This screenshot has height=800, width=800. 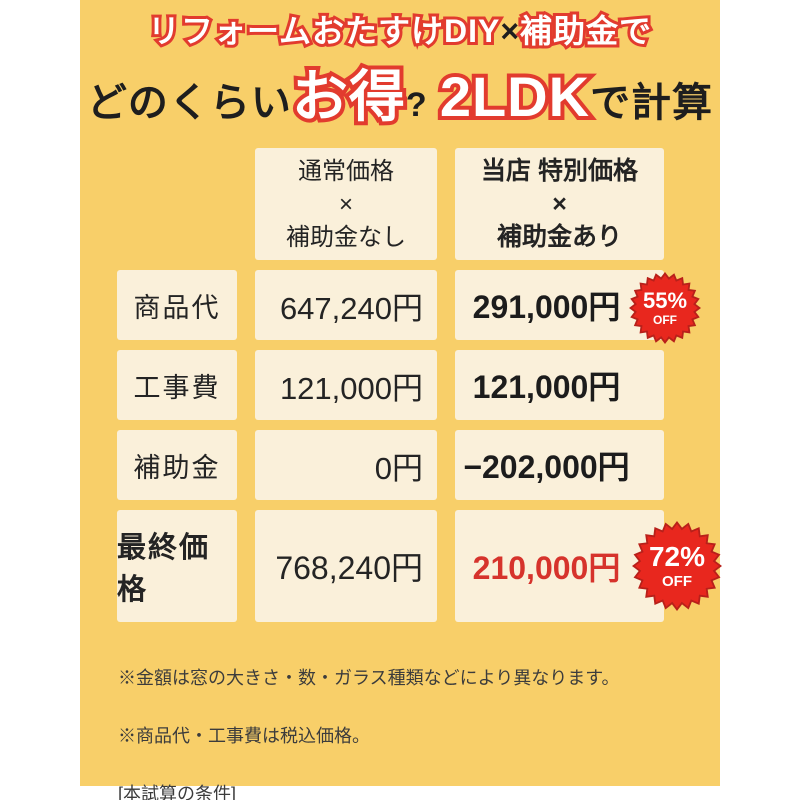 What do you see at coordinates (346, 171) in the screenshot?
I see `normal-price-line1: 通常価格` at bounding box center [346, 171].